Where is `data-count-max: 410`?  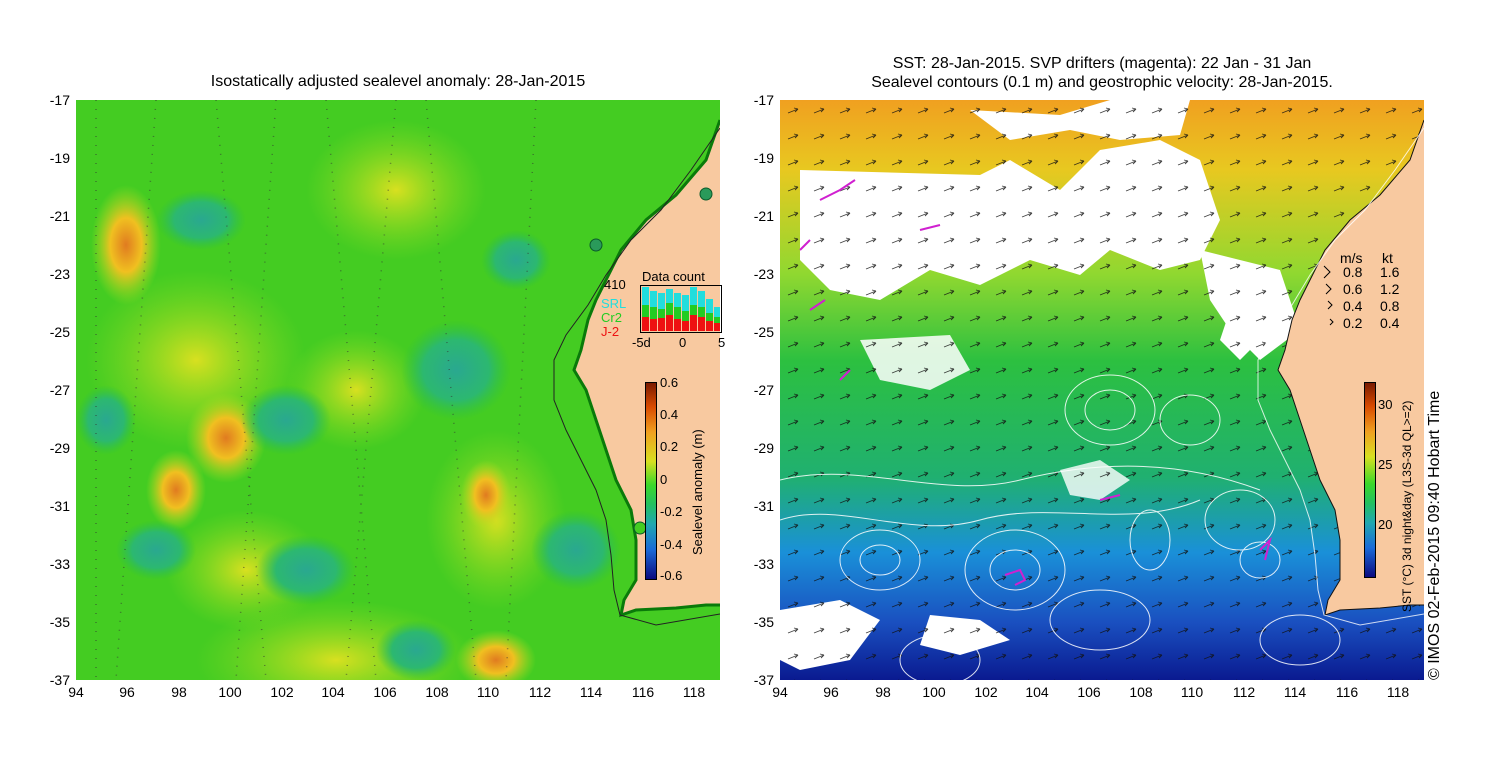
data-count-max: 410 is located at coordinates (615, 284).